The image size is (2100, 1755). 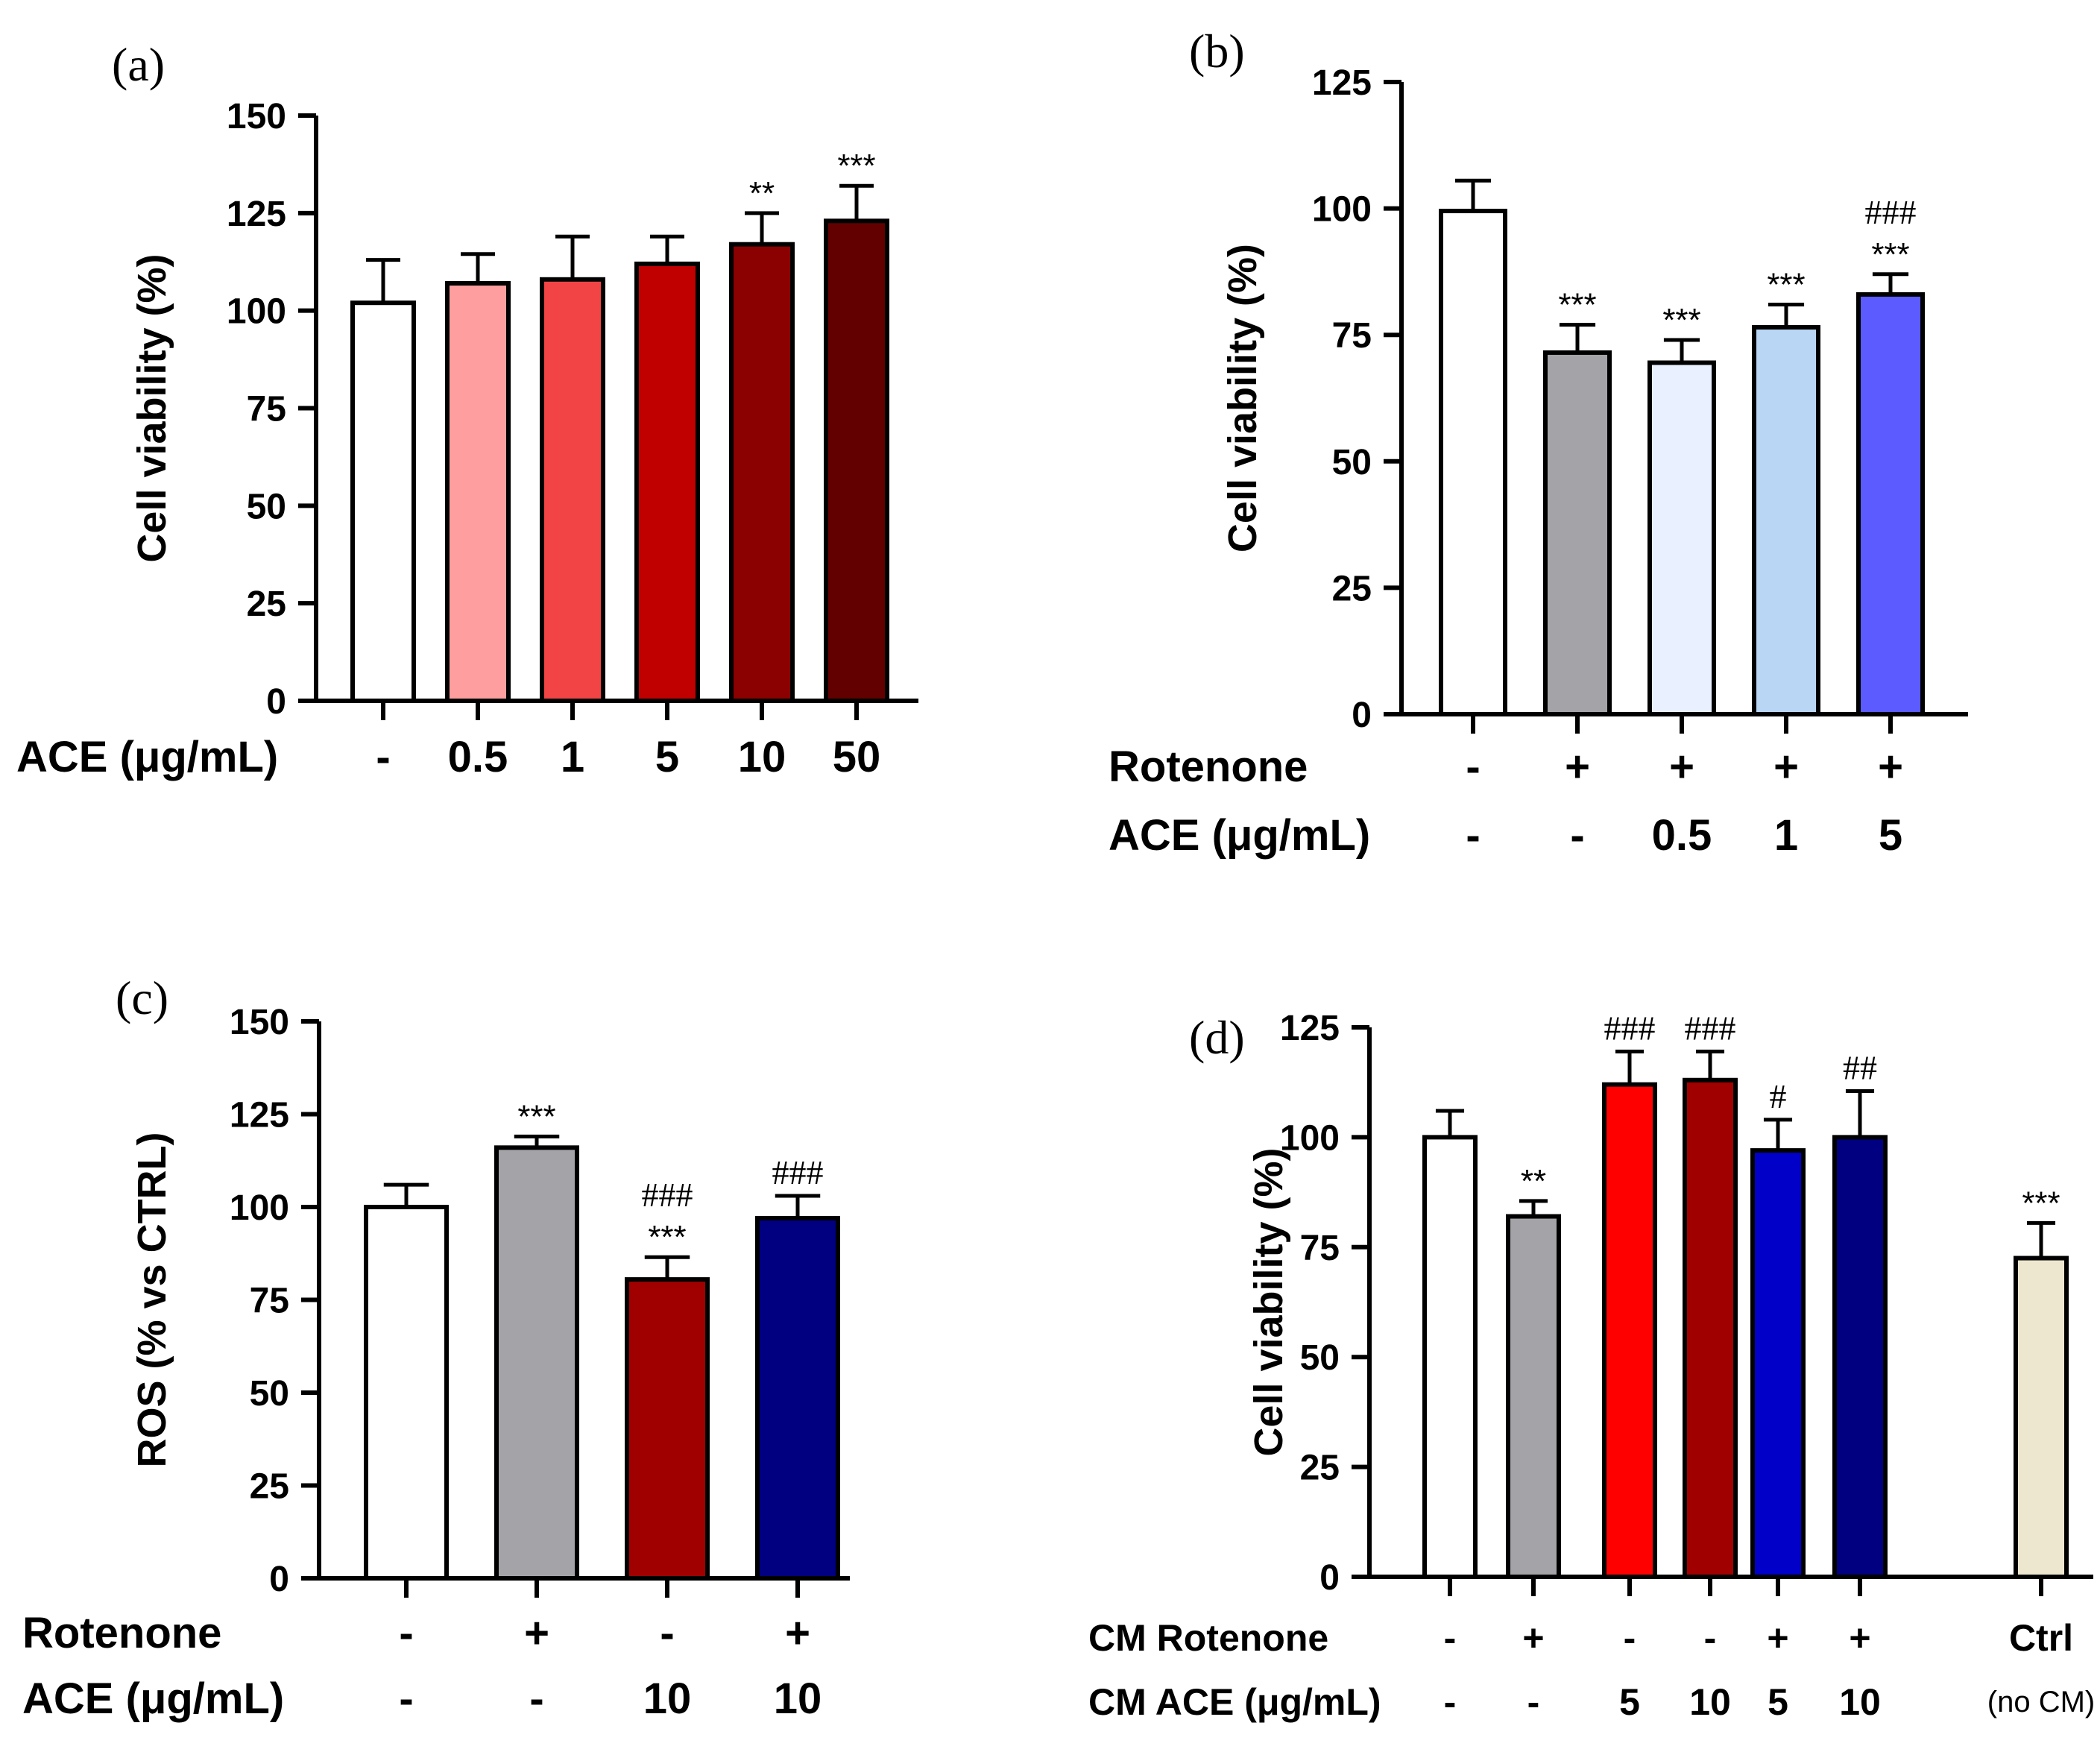 What do you see at coordinates (152, 1299) in the screenshot?
I see `y-axis-label: ROS (% vs CTRL)` at bounding box center [152, 1299].